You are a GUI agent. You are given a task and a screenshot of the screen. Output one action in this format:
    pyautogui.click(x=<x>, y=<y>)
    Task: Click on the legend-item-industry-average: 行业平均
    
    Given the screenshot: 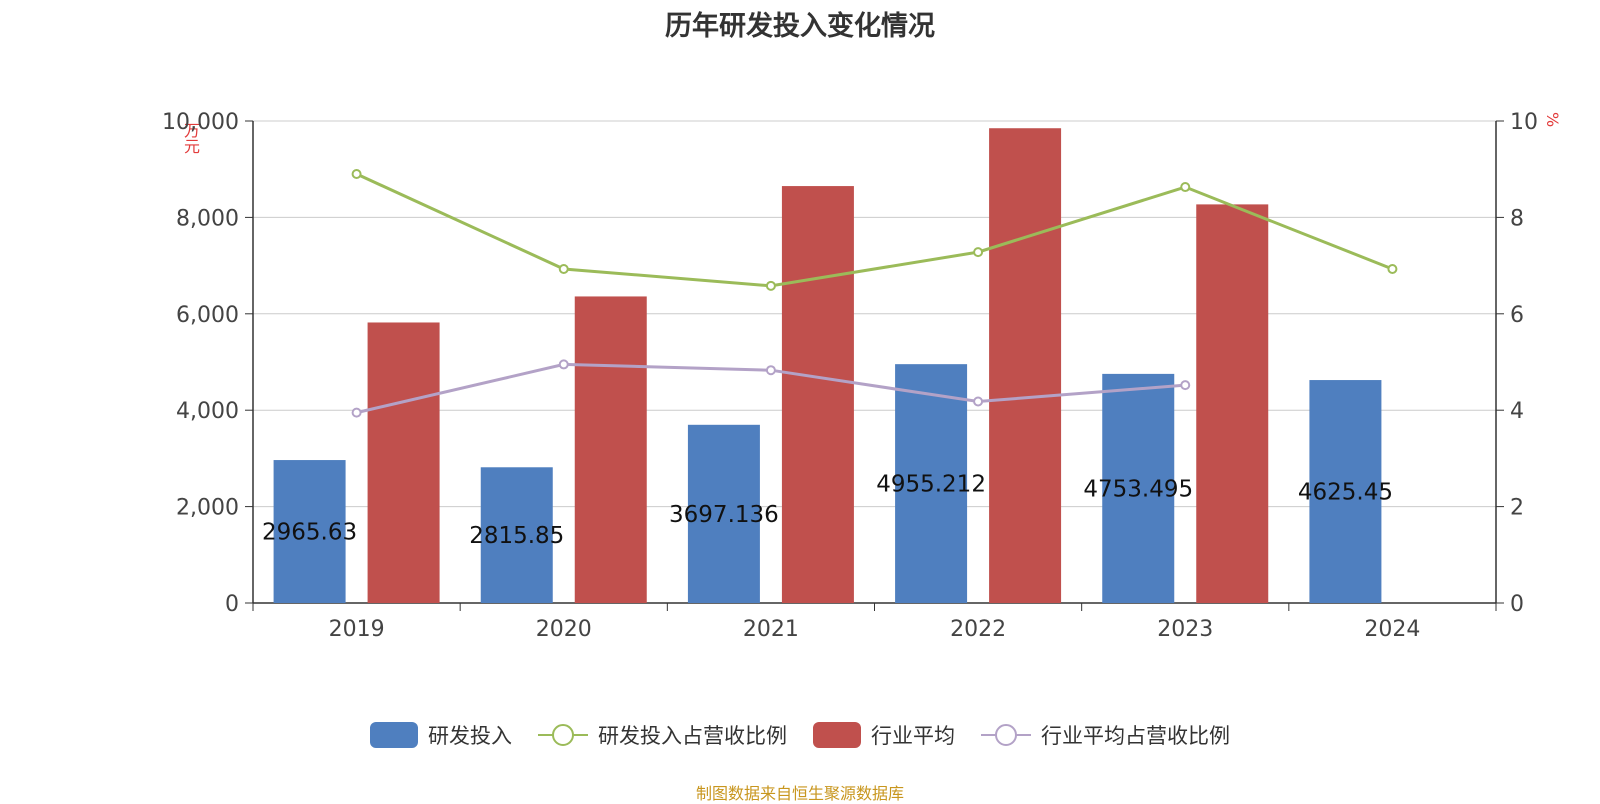 What is the action you would take?
    pyautogui.click(x=884, y=735)
    